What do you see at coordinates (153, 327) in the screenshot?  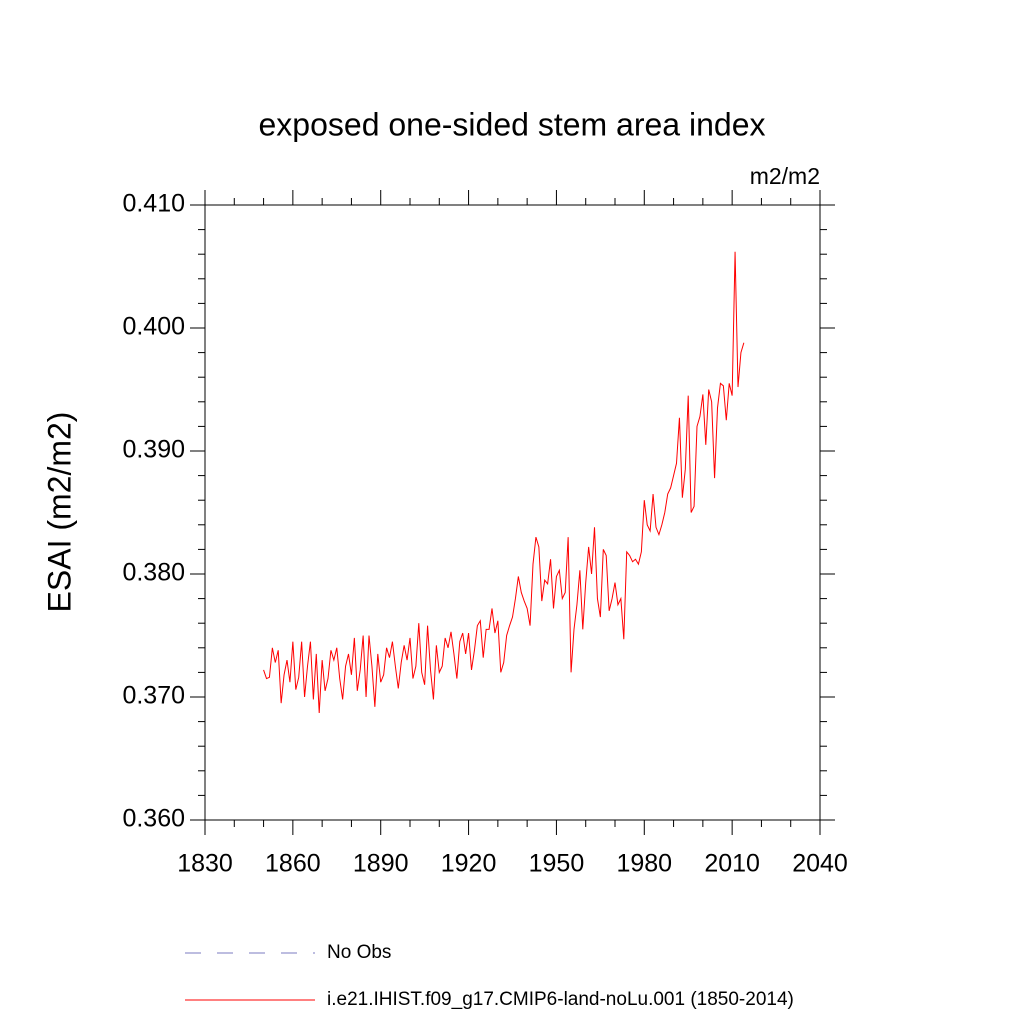 I see `y-tick-label: 0.400` at bounding box center [153, 327].